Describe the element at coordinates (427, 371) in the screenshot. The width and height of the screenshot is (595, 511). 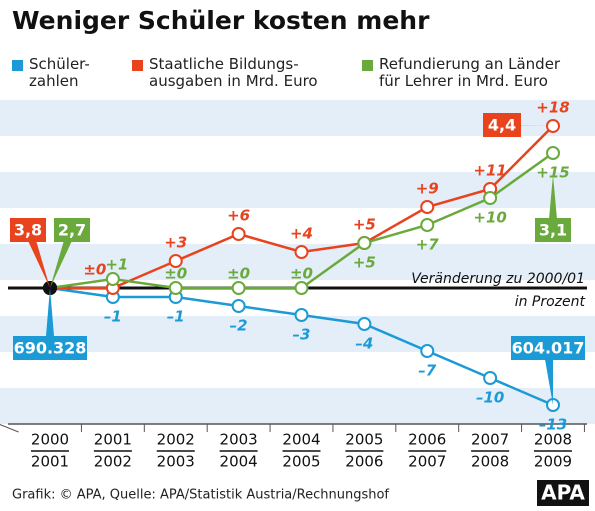
I see `value-label: –7` at that location.